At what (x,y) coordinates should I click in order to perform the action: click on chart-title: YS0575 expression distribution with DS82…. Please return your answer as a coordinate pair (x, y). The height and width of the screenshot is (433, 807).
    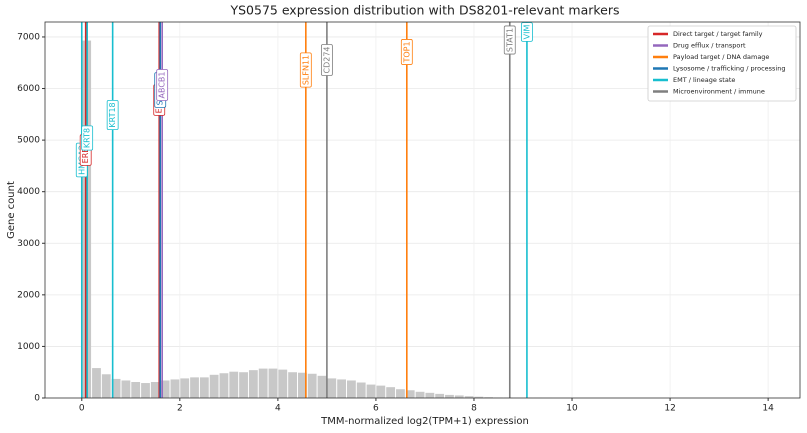
    Looking at the image, I should click on (424, 10).